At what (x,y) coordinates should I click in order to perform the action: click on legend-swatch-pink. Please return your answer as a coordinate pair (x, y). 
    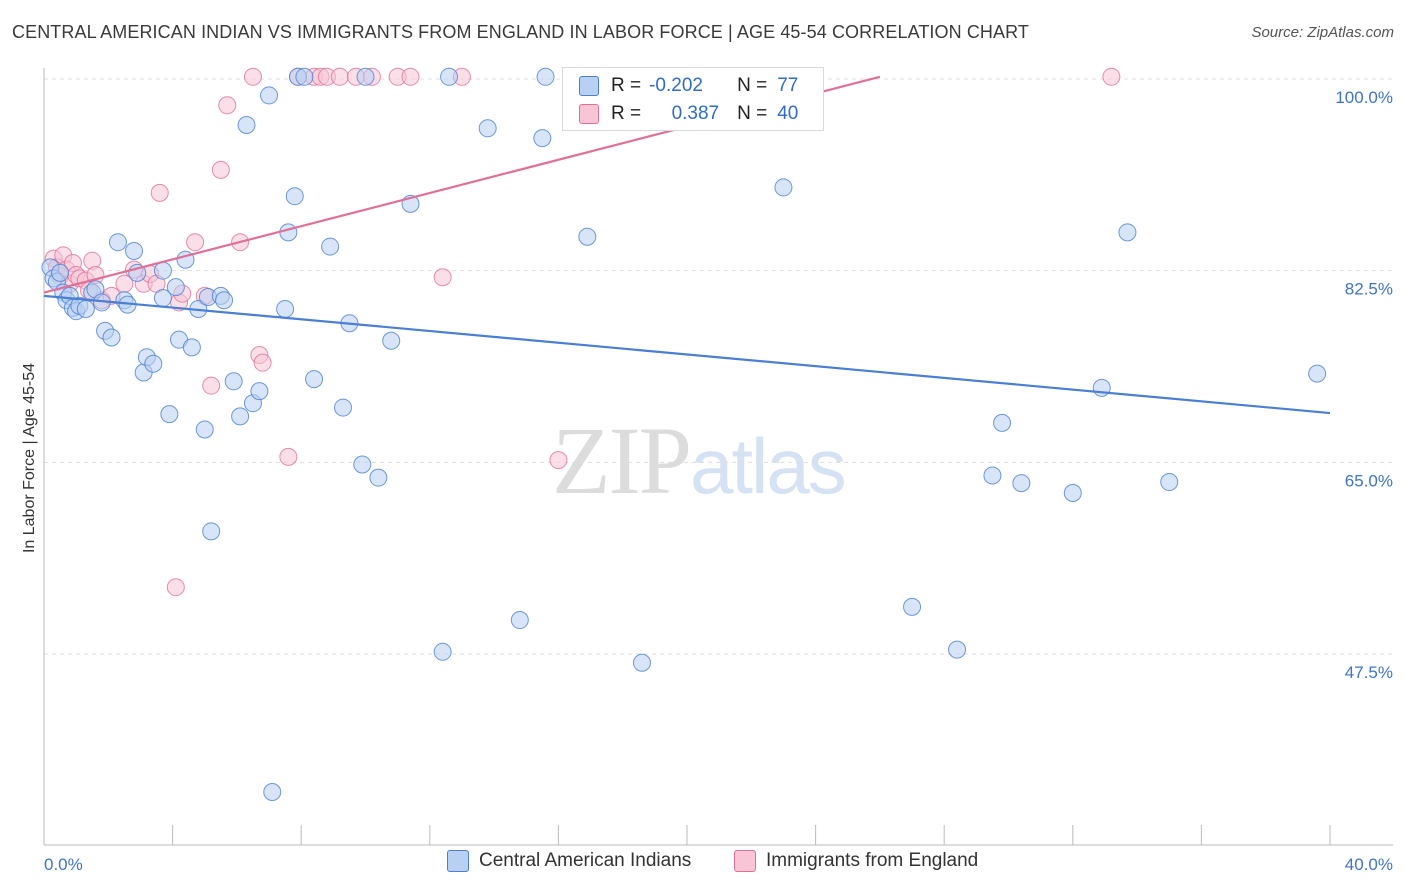
    Looking at the image, I should click on (745, 861).